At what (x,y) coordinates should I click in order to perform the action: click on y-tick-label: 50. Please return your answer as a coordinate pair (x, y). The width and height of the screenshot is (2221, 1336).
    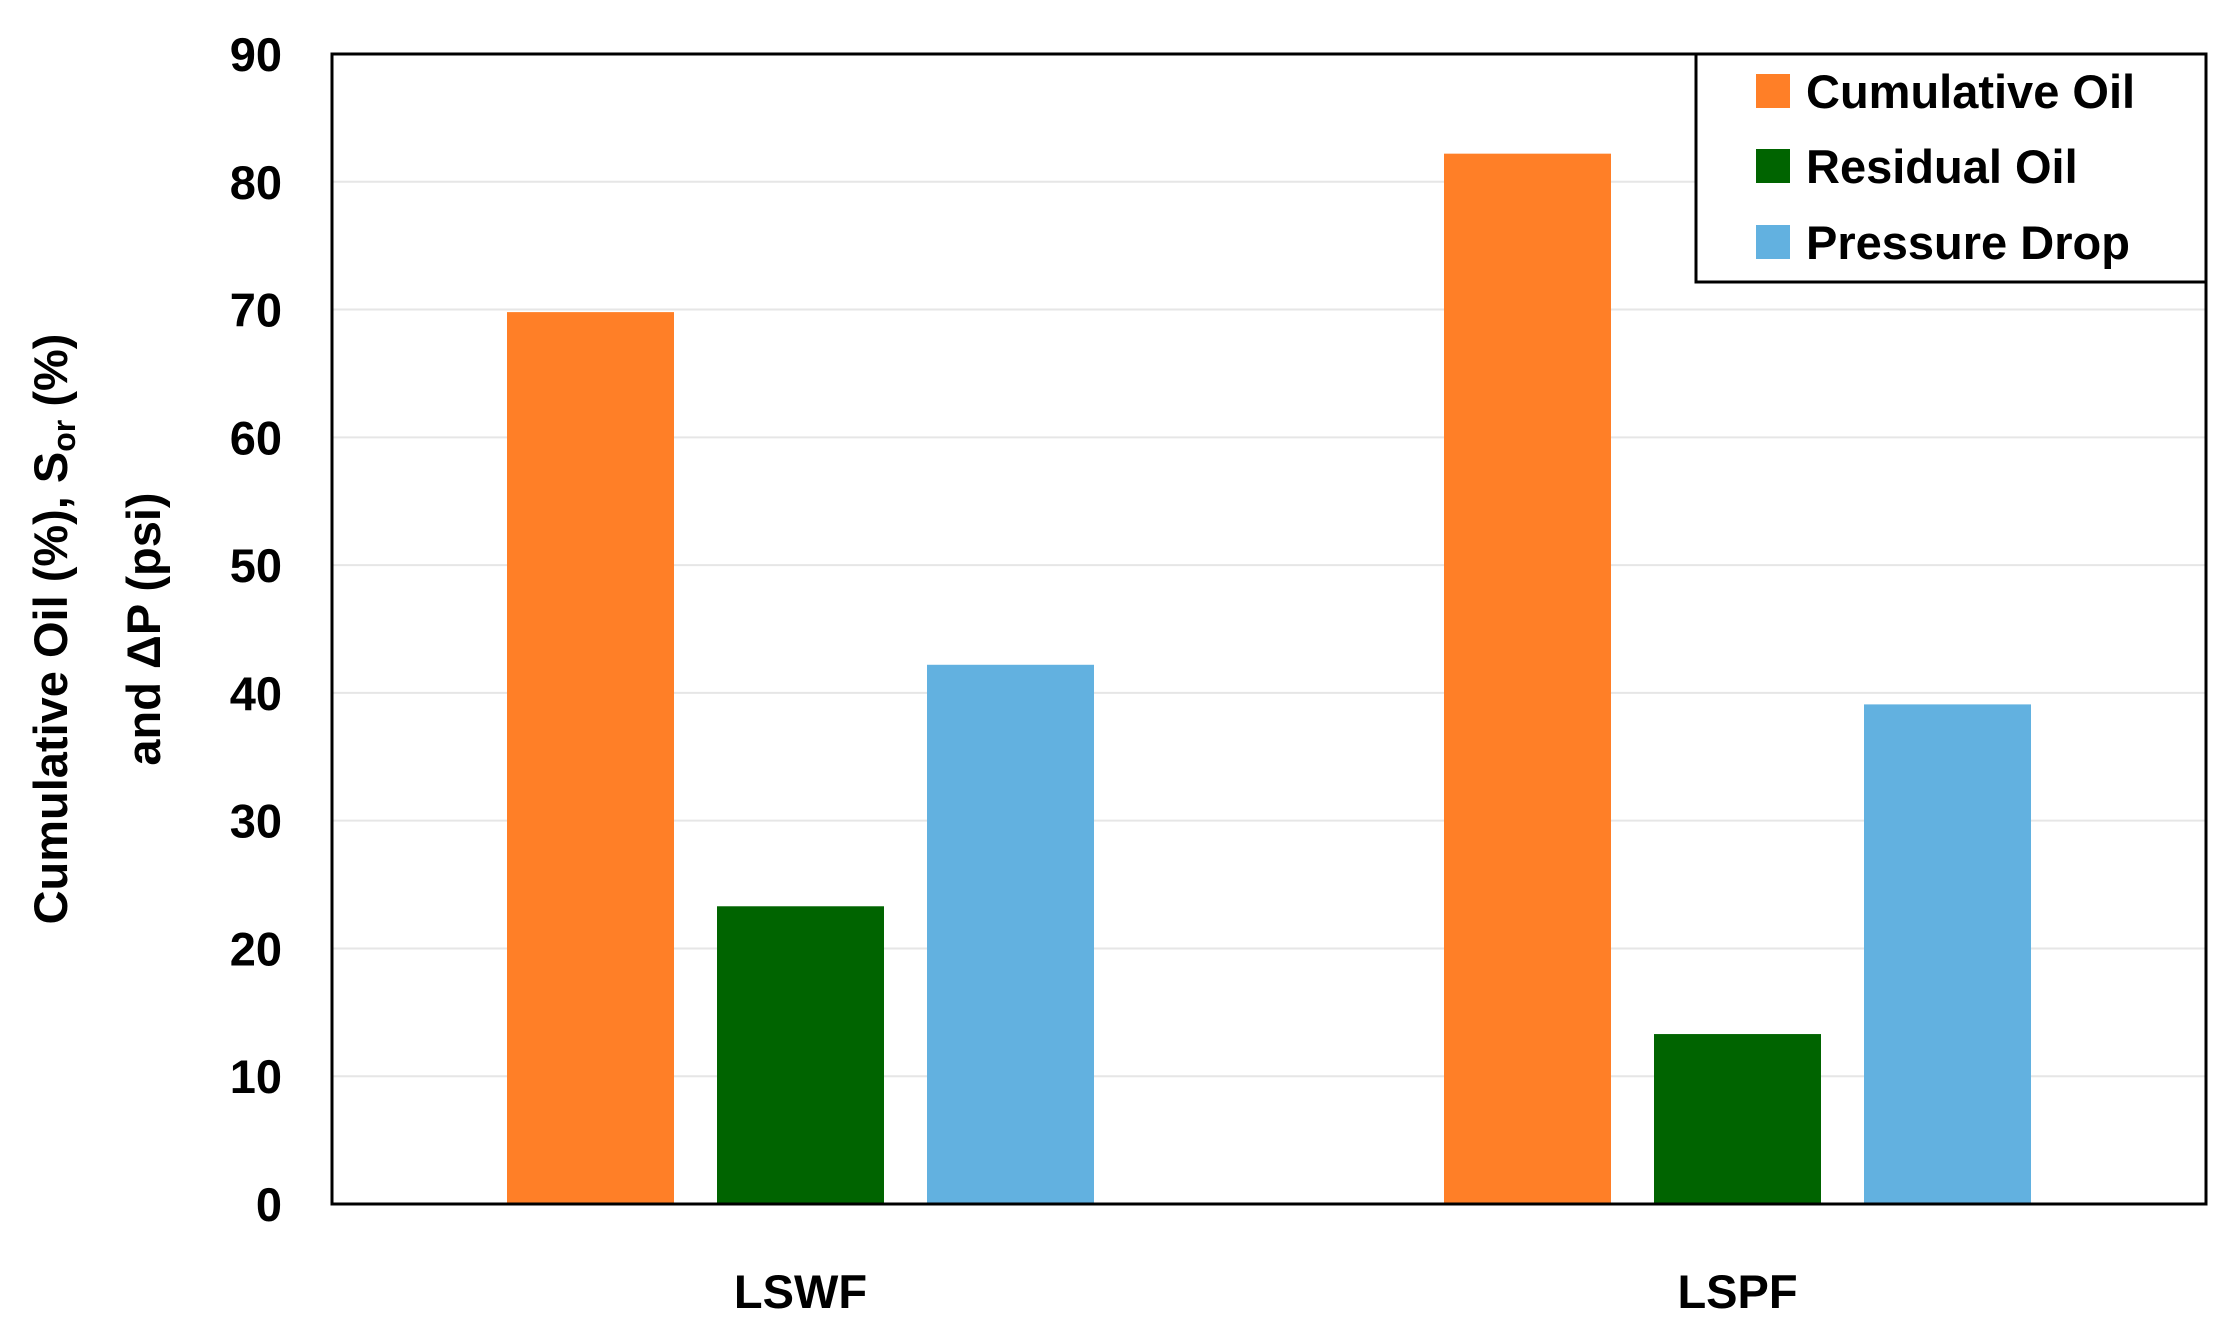
    Looking at the image, I should click on (256, 565).